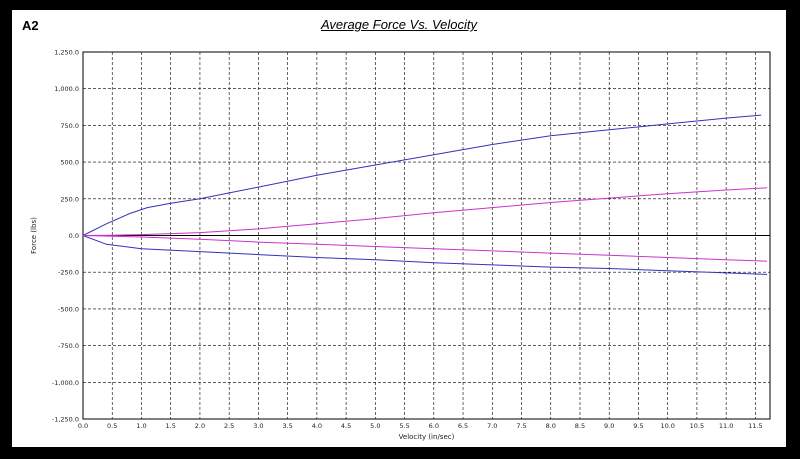 The height and width of the screenshot is (459, 800). I want to click on x-tick-label: 6.0, so click(434, 426).